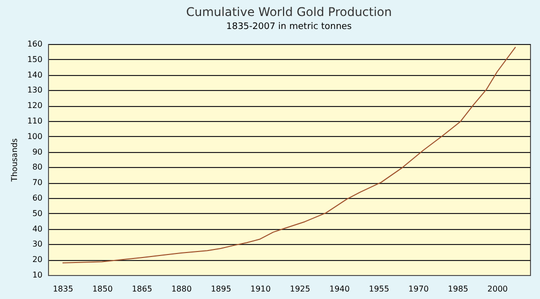  What do you see at coordinates (15, 160) in the screenshot?
I see `y-axis-title: Thousands` at bounding box center [15, 160].